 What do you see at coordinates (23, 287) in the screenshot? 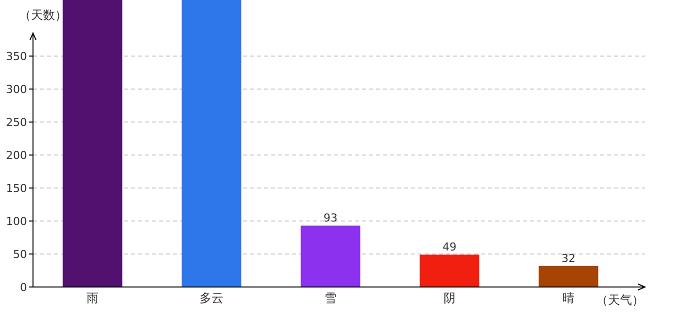
I see `y-tick-label: 0` at bounding box center [23, 287].